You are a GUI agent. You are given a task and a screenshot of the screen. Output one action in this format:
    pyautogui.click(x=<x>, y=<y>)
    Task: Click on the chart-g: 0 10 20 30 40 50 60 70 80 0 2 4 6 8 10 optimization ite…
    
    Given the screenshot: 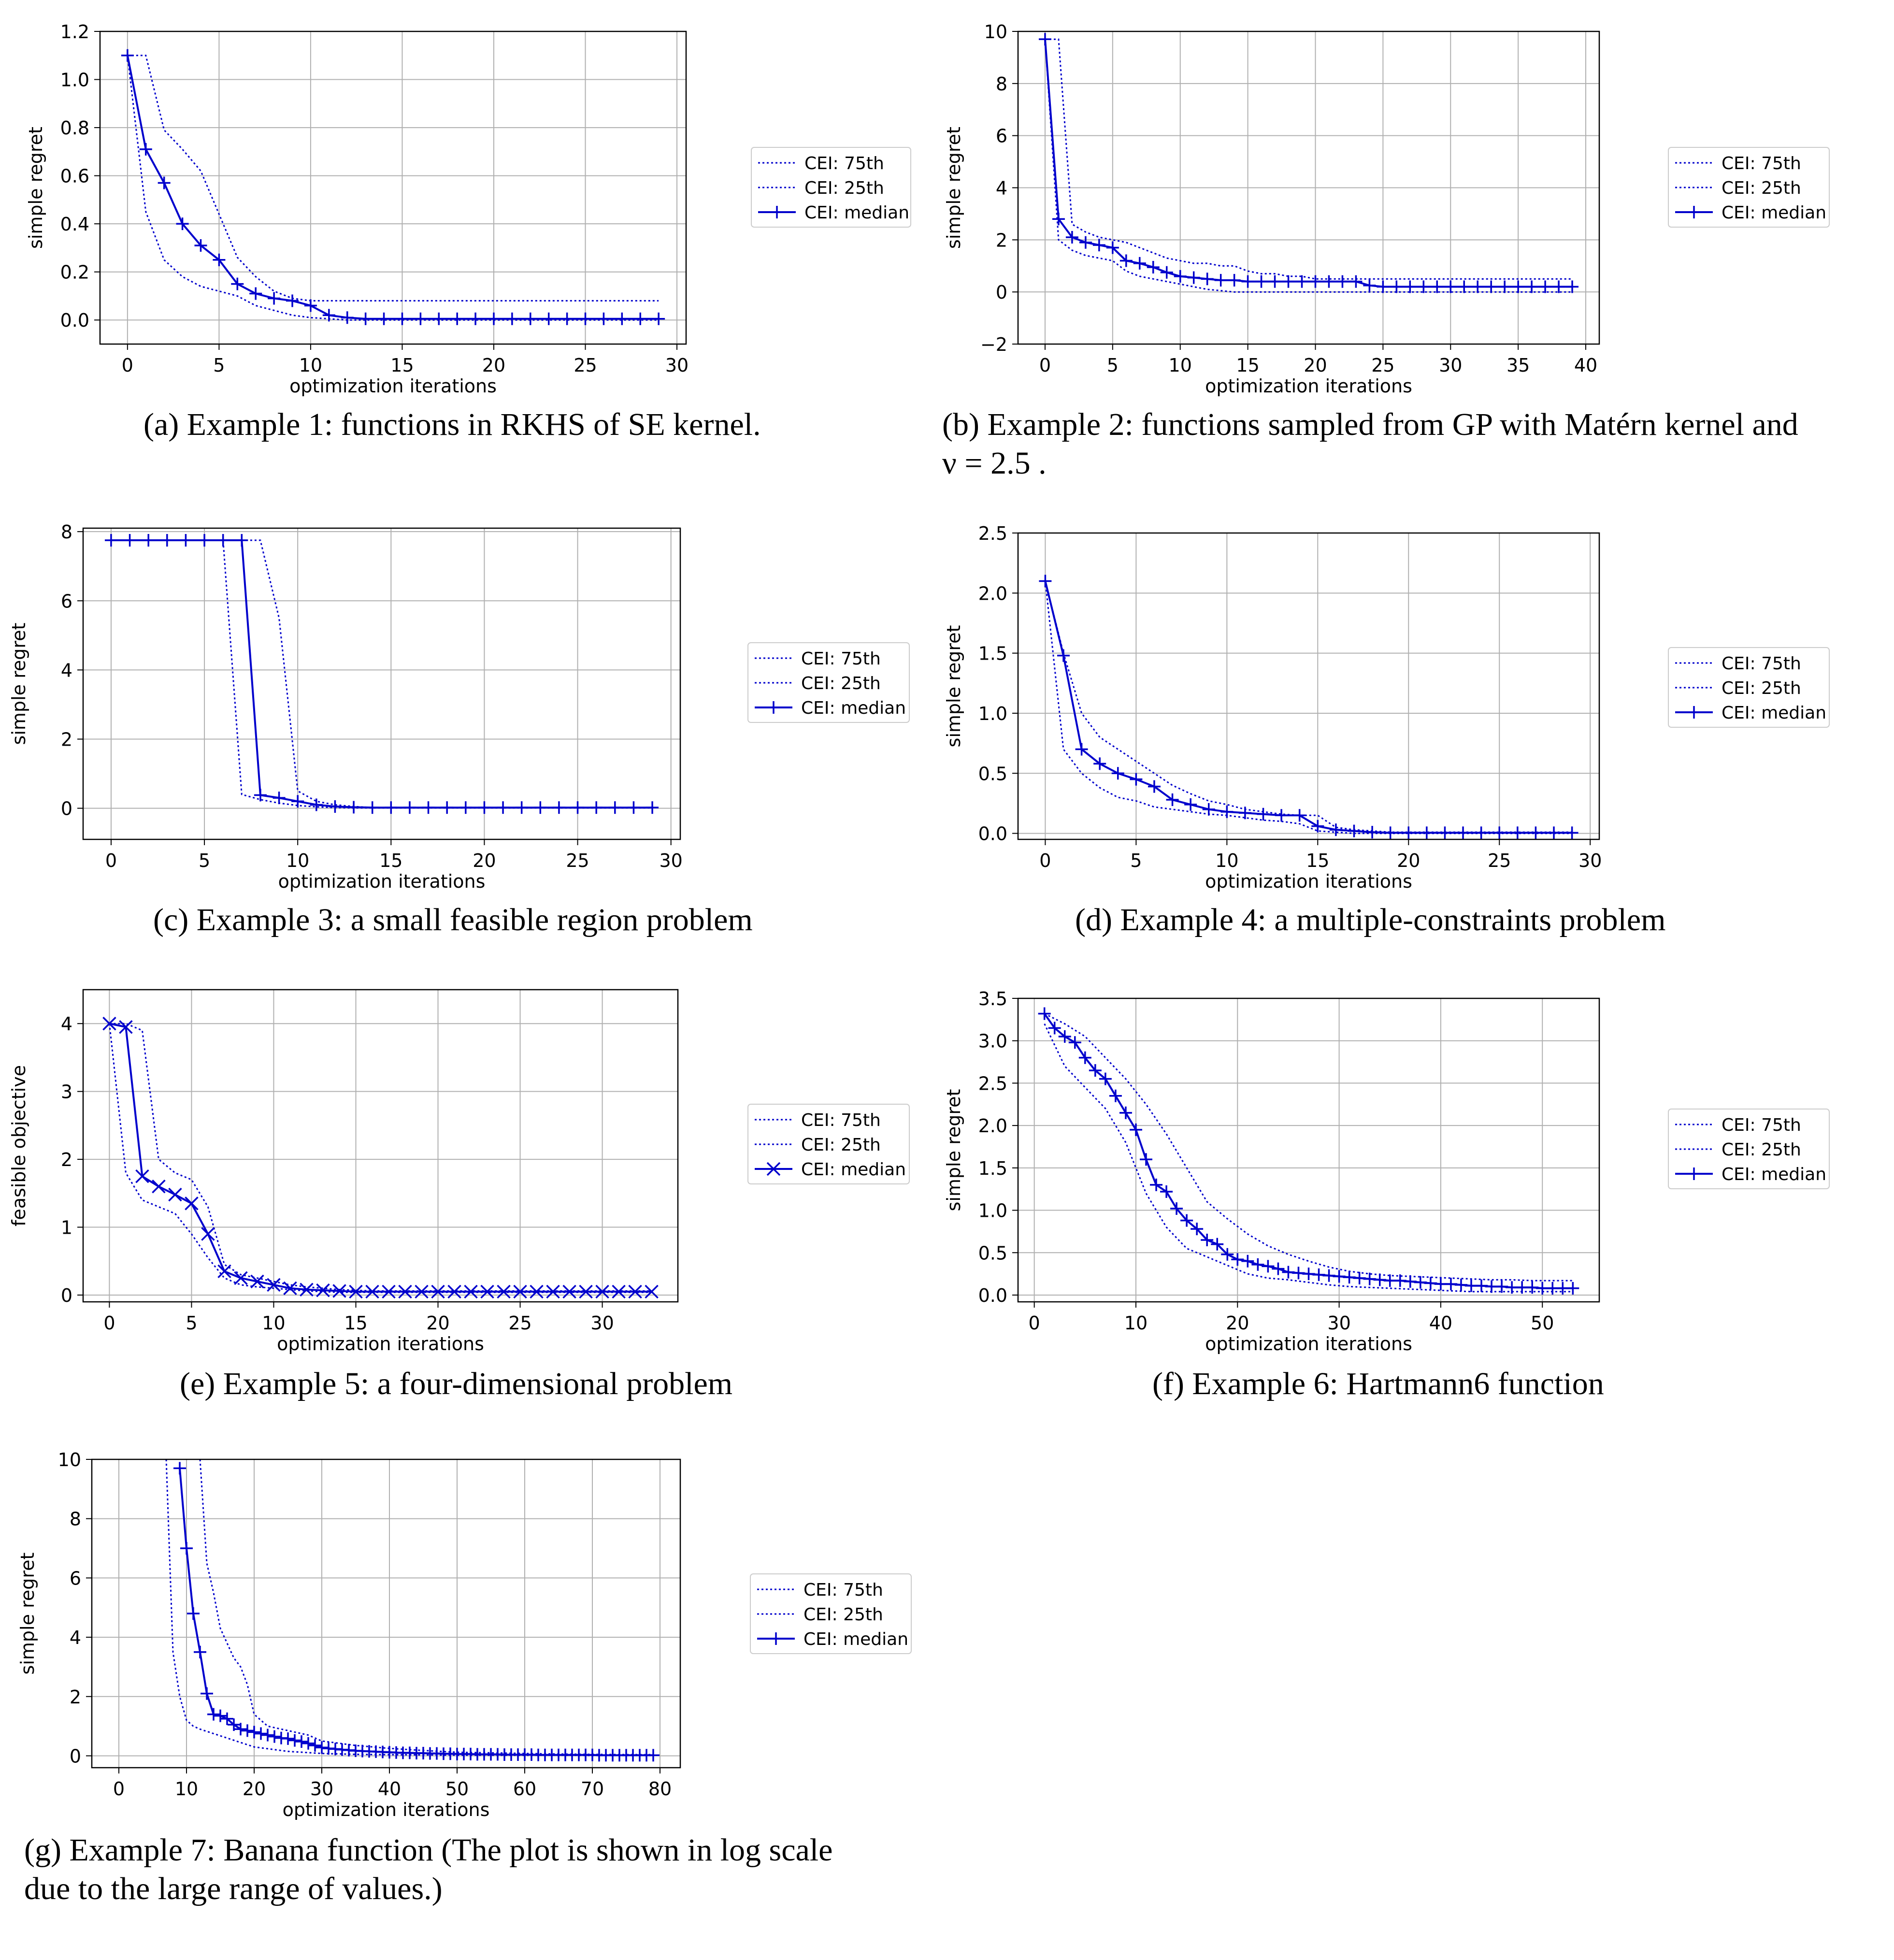 What is the action you would take?
    pyautogui.click(x=465, y=1677)
    